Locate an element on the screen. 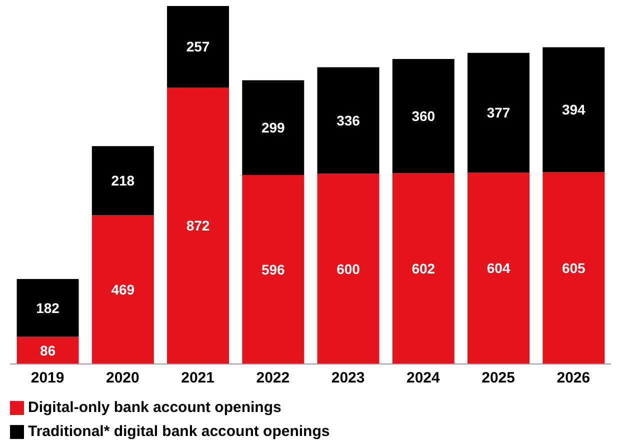  data-label: 377 is located at coordinates (498, 112).